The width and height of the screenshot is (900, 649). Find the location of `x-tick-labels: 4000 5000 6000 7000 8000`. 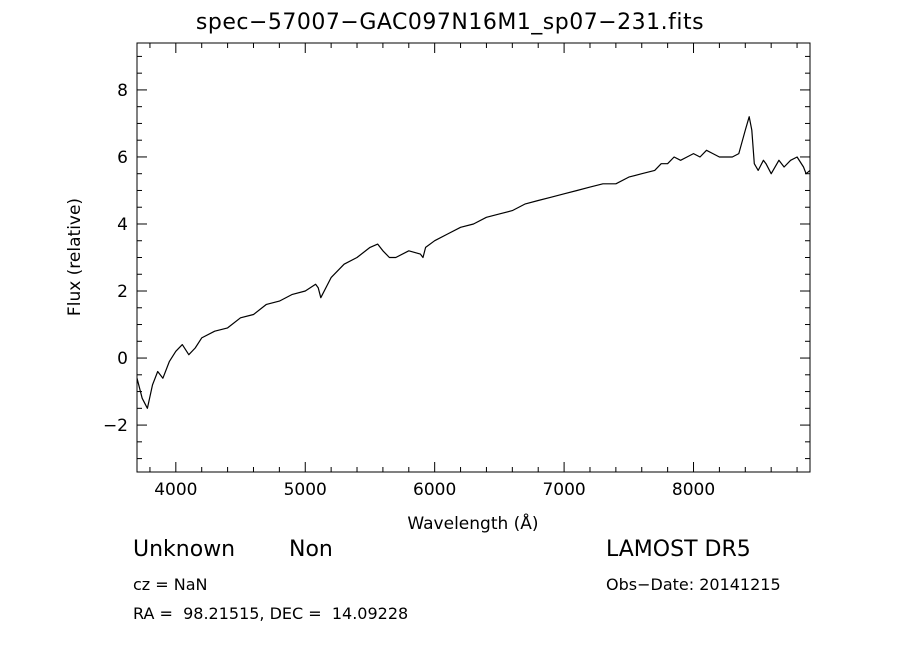

x-tick-labels: 4000 5000 6000 7000 8000 is located at coordinates (434, 490).